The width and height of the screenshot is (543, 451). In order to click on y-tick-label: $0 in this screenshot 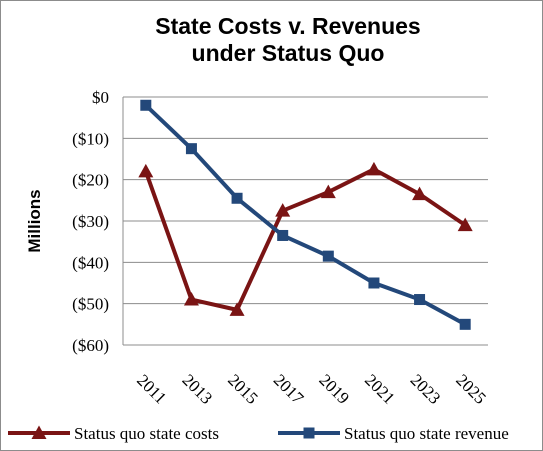, I will do `click(100, 97)`.